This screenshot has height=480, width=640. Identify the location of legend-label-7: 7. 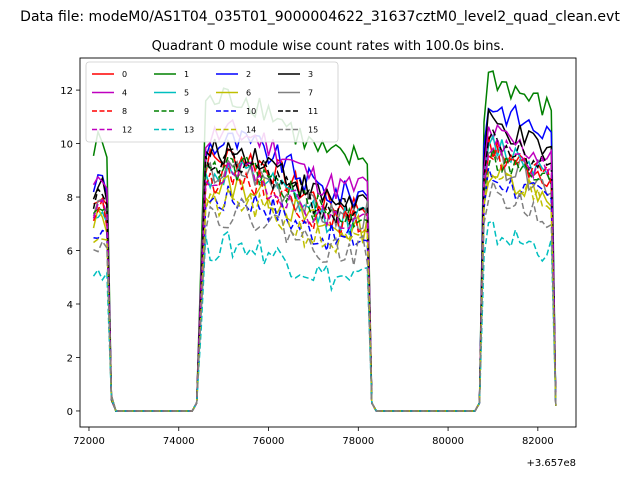
(310, 93).